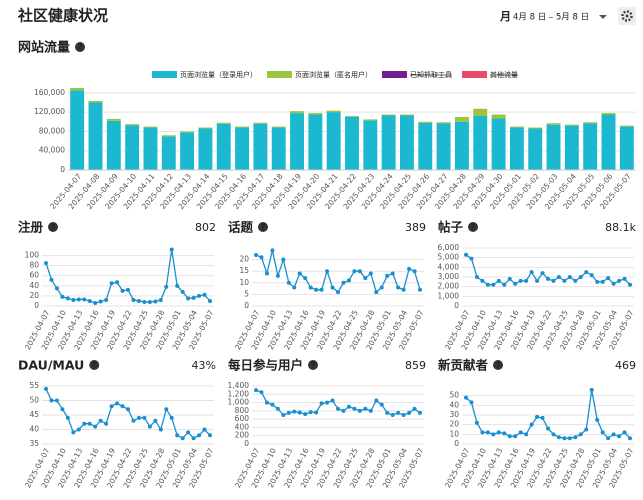 This screenshot has width=643, height=500. Describe the element at coordinates (454, 414) in the screenshot. I see `y-tick-label: 30` at that location.